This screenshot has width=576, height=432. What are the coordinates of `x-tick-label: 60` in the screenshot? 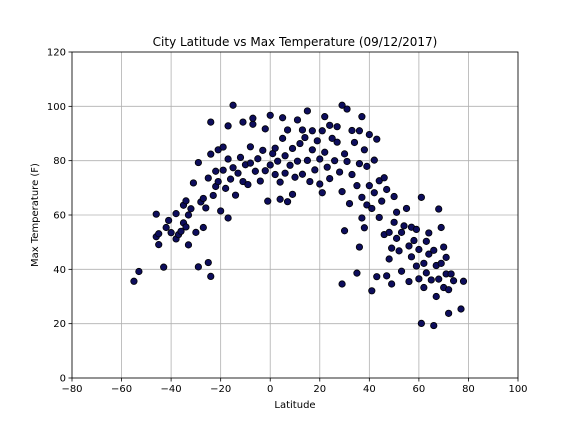 It's located at (419, 389).